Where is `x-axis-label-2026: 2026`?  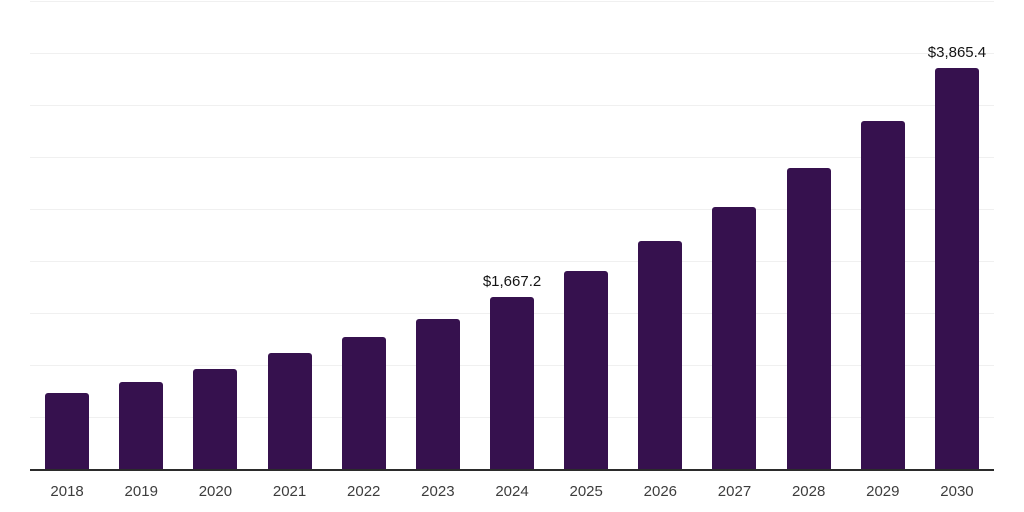
x-axis-label-2026: 2026 is located at coordinates (660, 491).